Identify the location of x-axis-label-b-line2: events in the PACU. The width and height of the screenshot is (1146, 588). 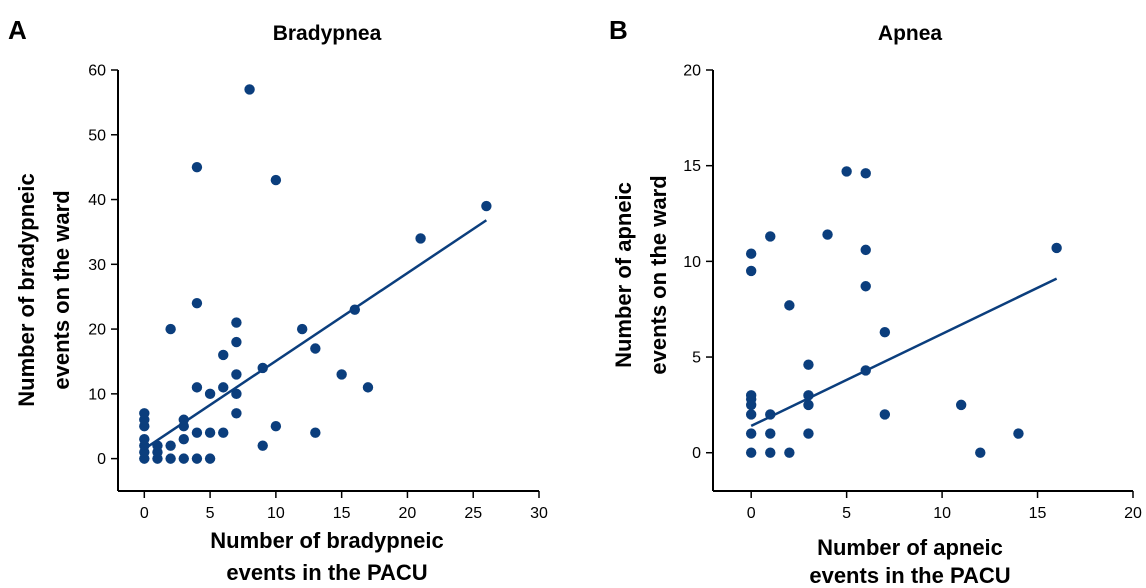
(909, 575).